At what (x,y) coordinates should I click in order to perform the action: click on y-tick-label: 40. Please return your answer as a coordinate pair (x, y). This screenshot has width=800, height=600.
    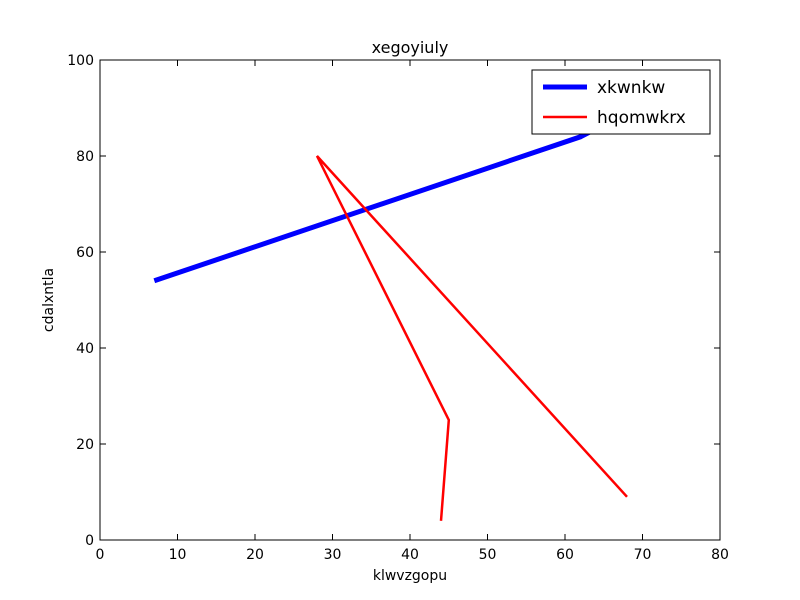
    Looking at the image, I should click on (85, 349).